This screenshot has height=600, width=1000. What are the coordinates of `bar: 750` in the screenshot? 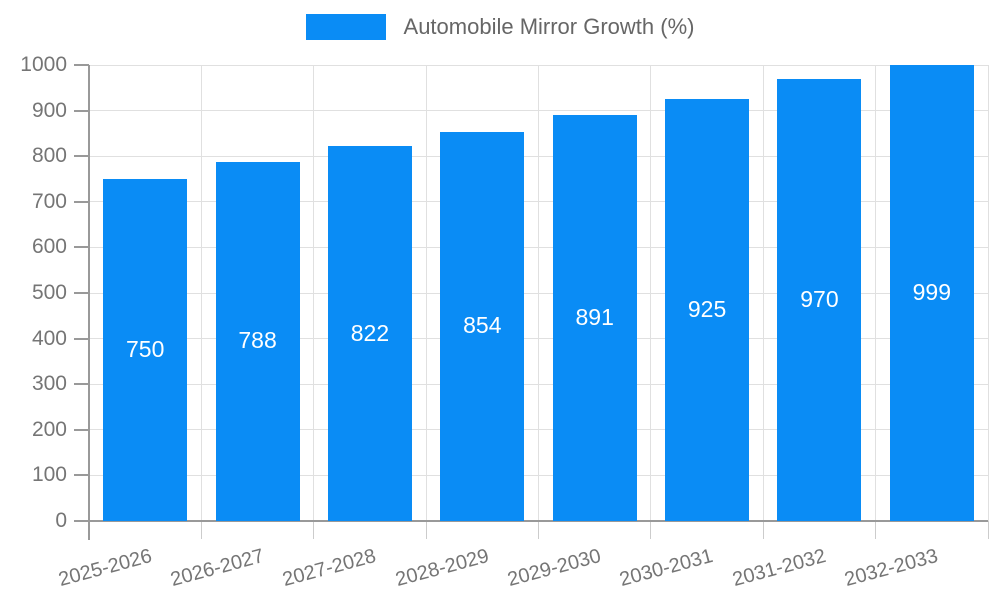 It's located at (145, 350).